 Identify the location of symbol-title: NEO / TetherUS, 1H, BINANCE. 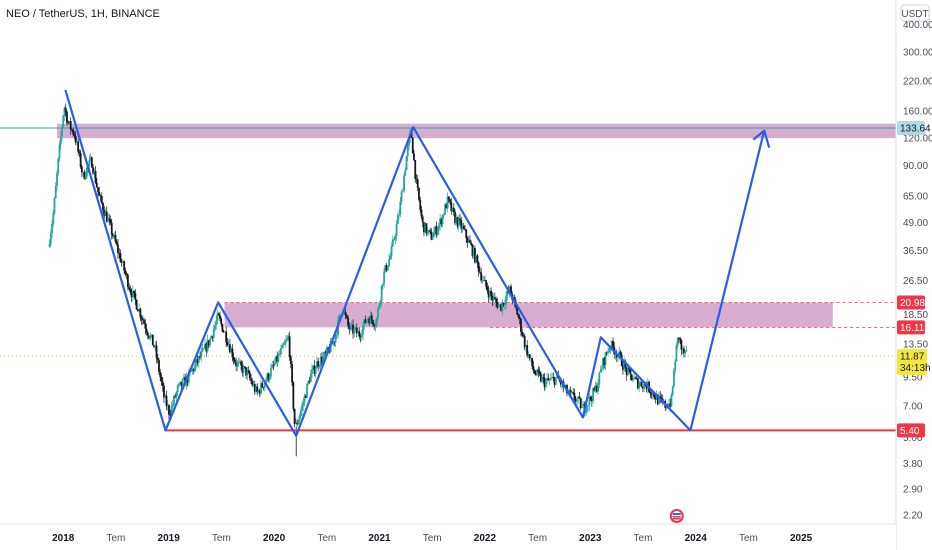
(83, 14).